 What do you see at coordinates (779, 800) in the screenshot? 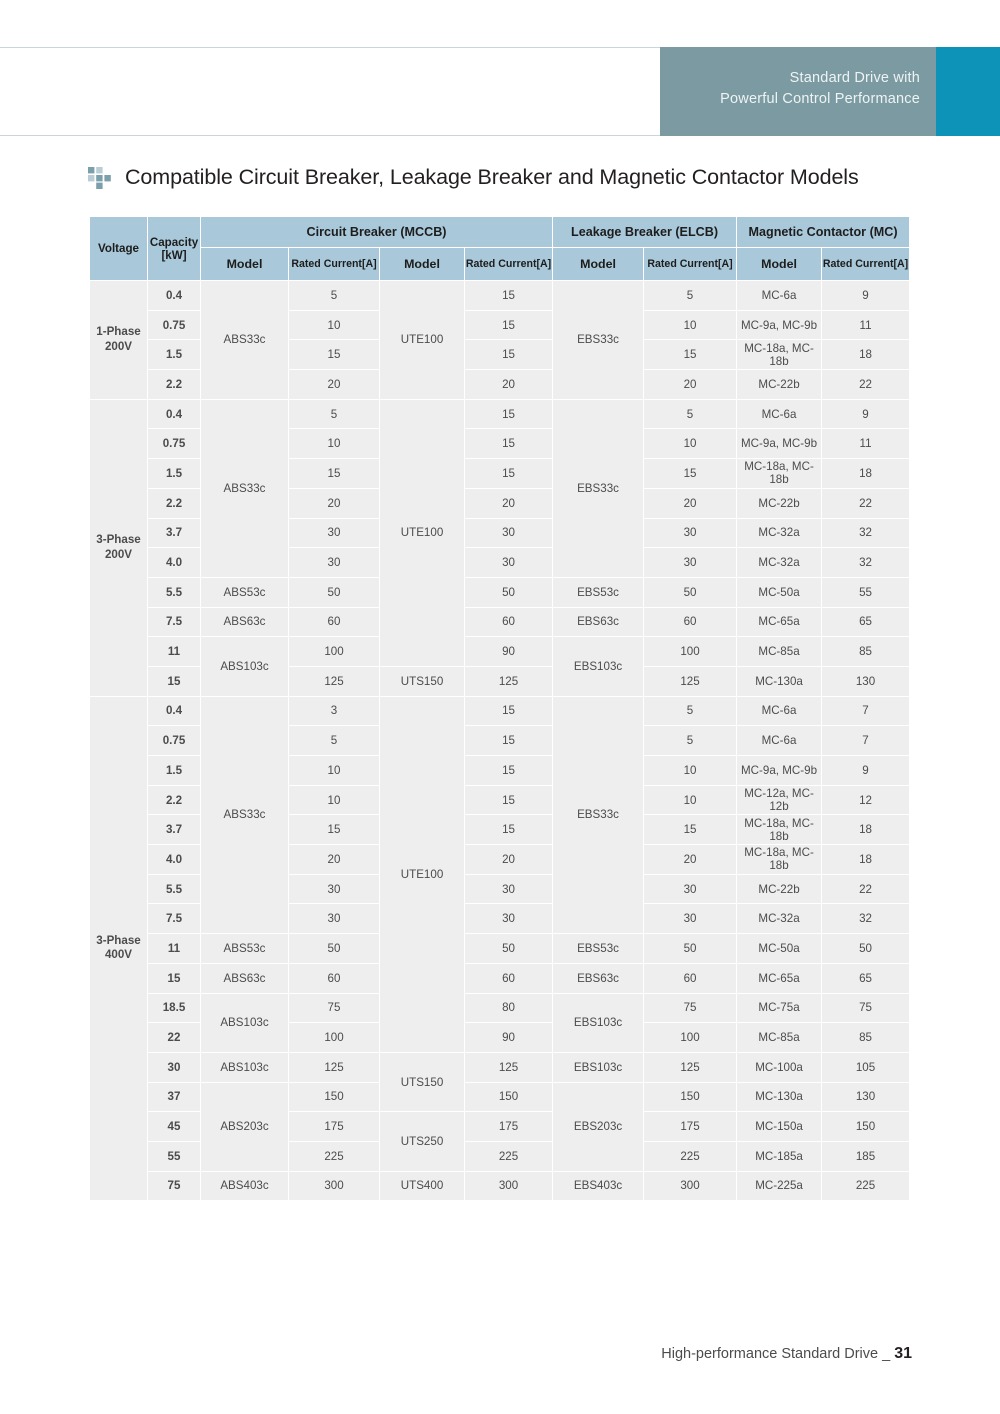
I see `mc-model: MC-12a, MC-12b` at bounding box center [779, 800].